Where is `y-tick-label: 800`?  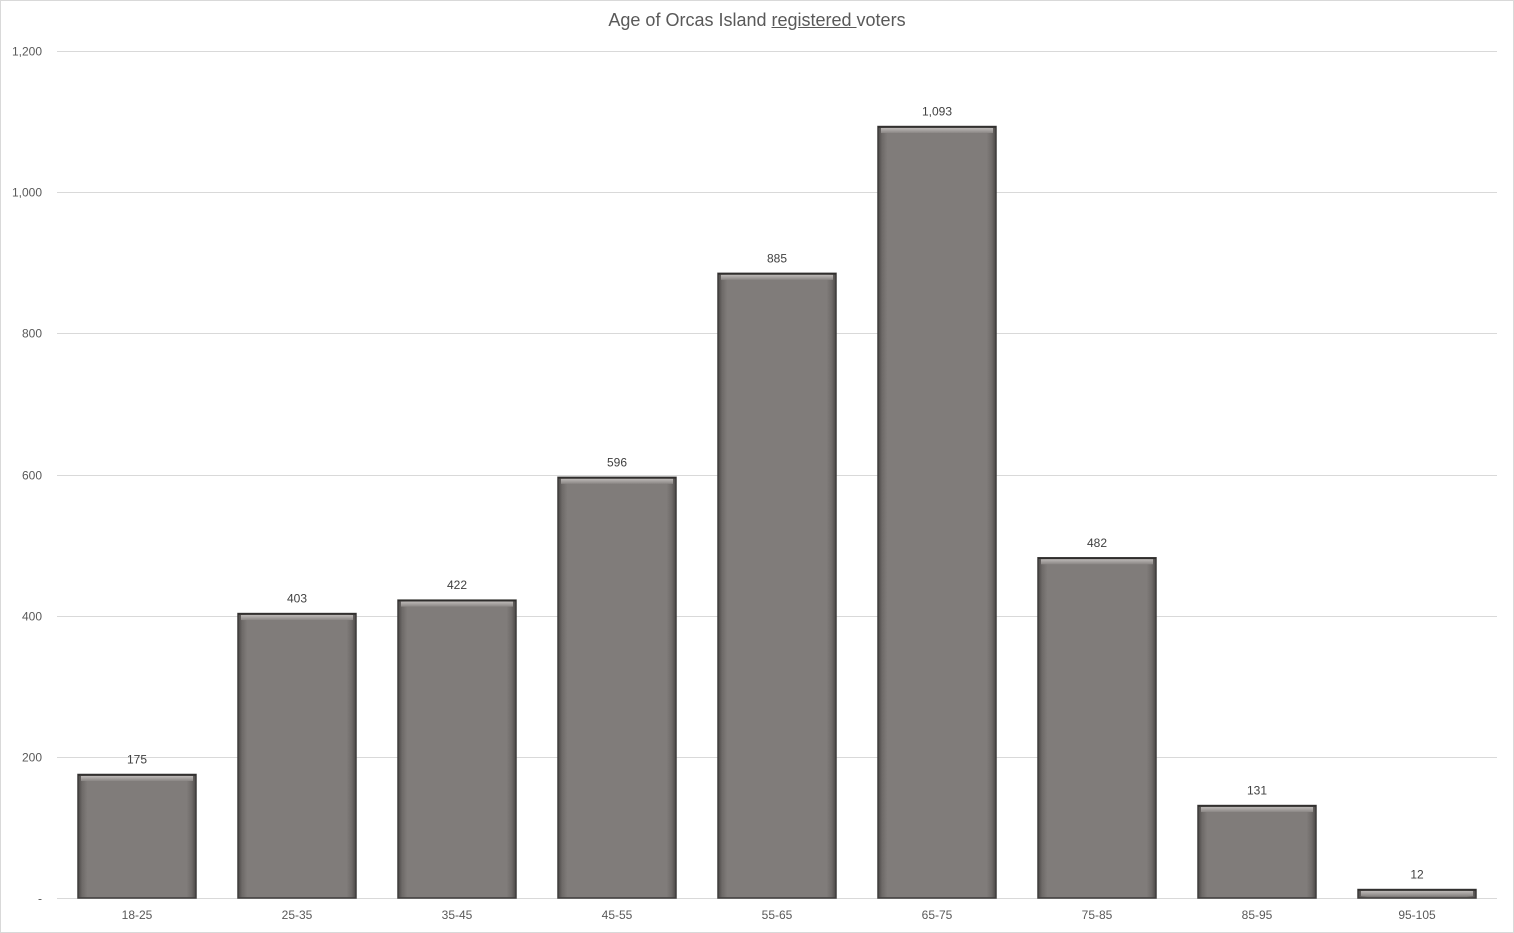
y-tick-label: 800 is located at coordinates (32, 334).